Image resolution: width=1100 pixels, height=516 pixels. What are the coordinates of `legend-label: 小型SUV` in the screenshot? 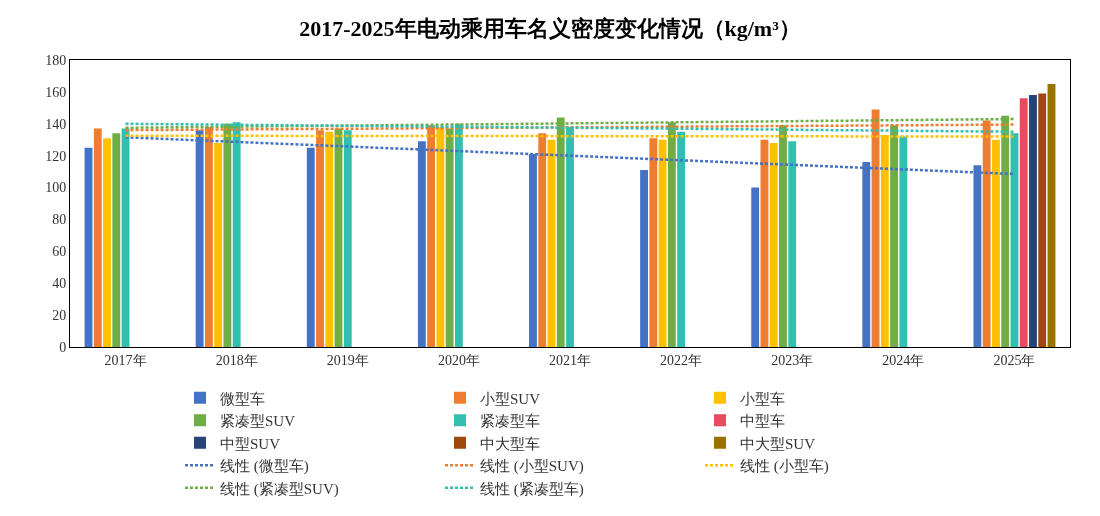 It's located at (510, 398).